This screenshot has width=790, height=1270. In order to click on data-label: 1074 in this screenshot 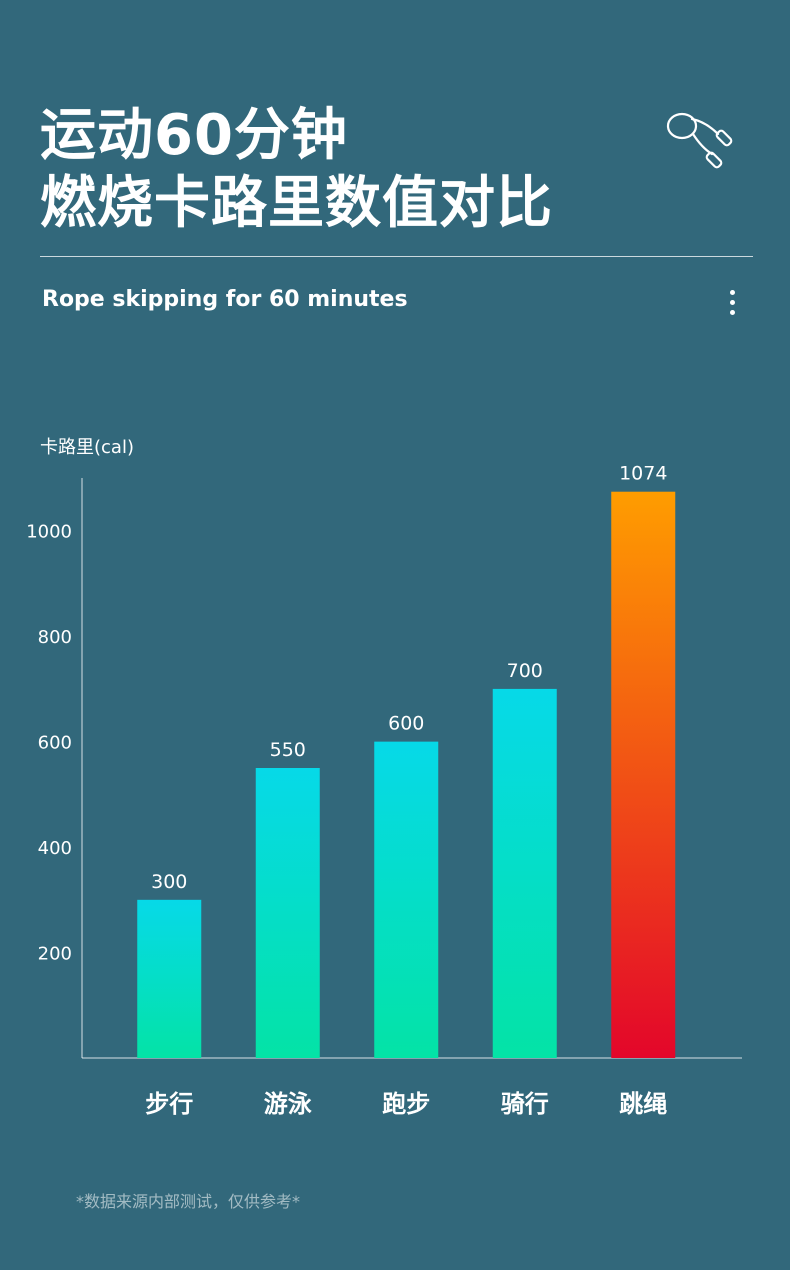, I will do `click(643, 474)`.